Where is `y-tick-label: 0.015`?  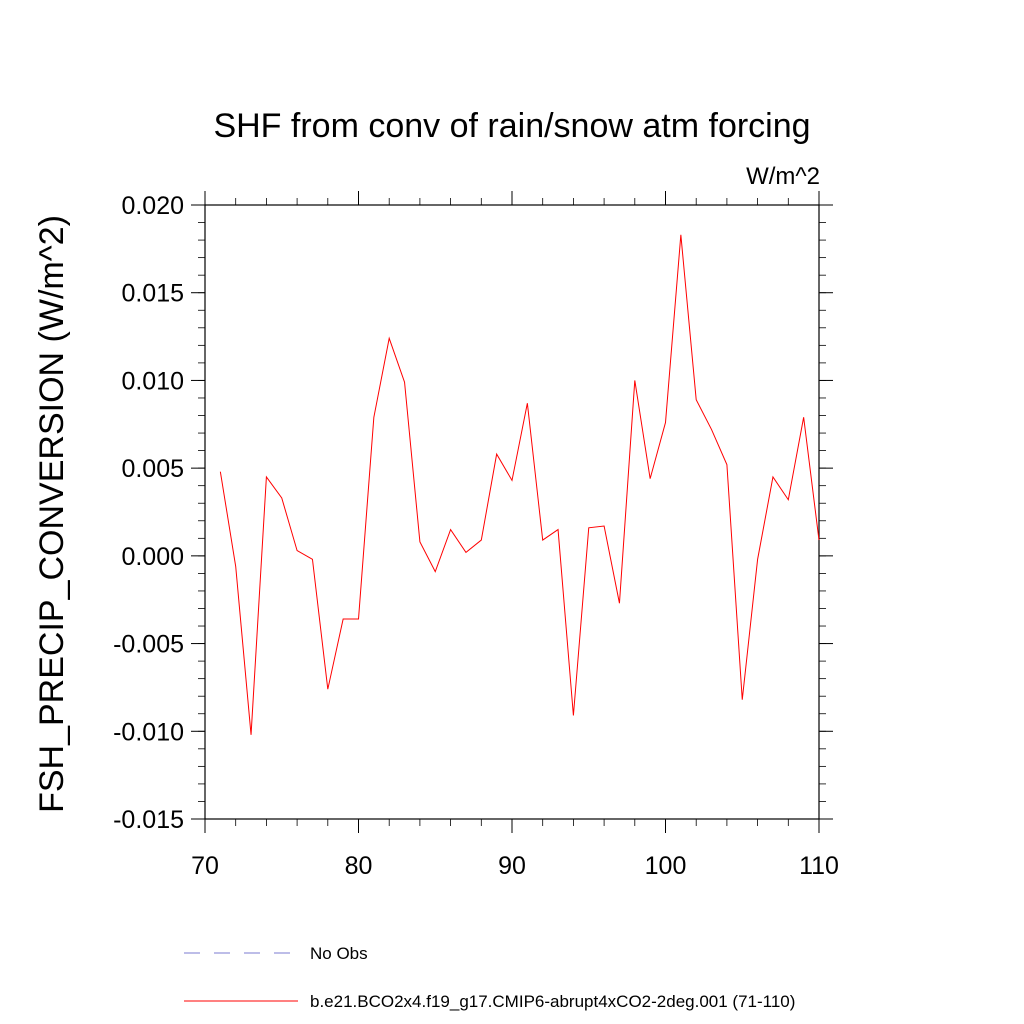 y-tick-label: 0.015 is located at coordinates (152, 294).